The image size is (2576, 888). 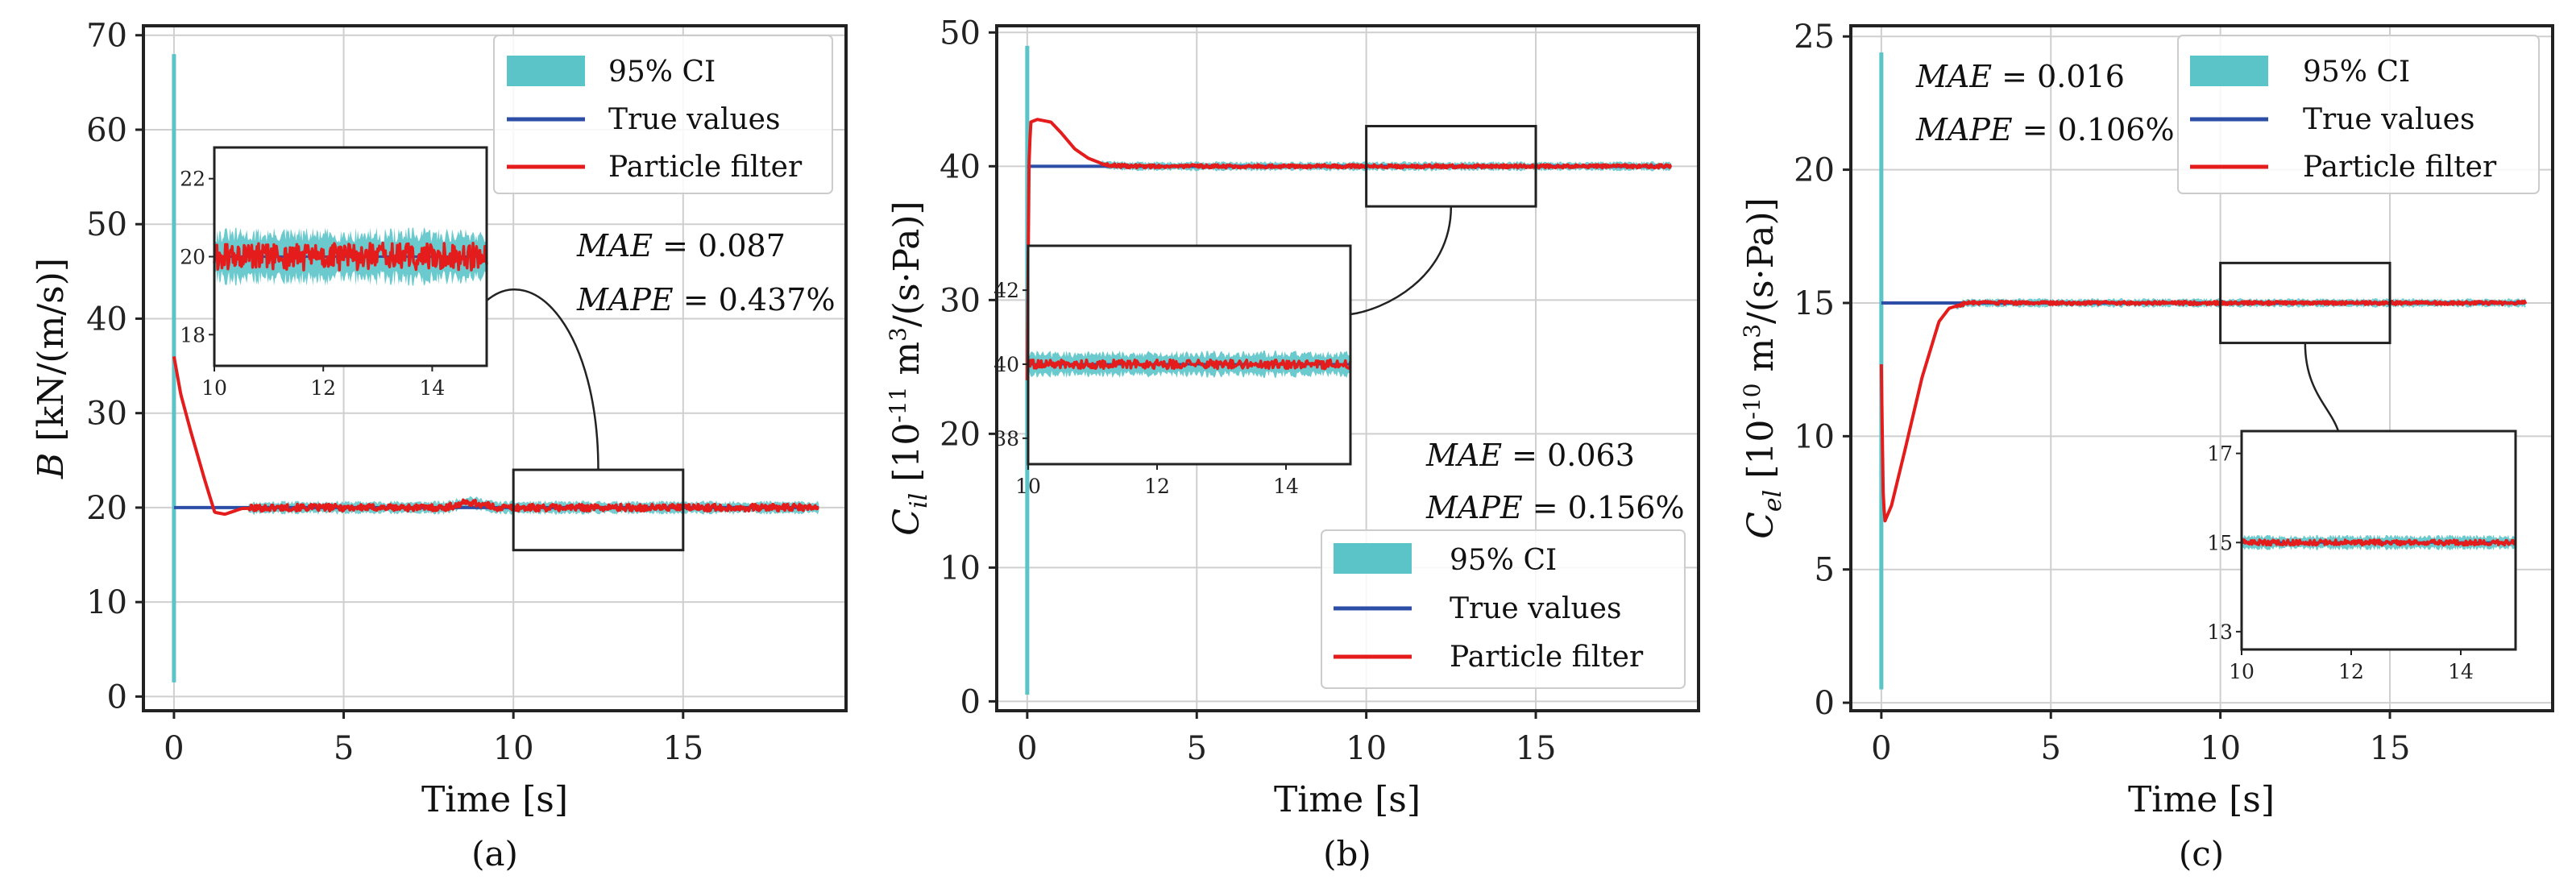 What do you see at coordinates (971, 702) in the screenshot?
I see `panel-b-ytick-label-0: 0` at bounding box center [971, 702].